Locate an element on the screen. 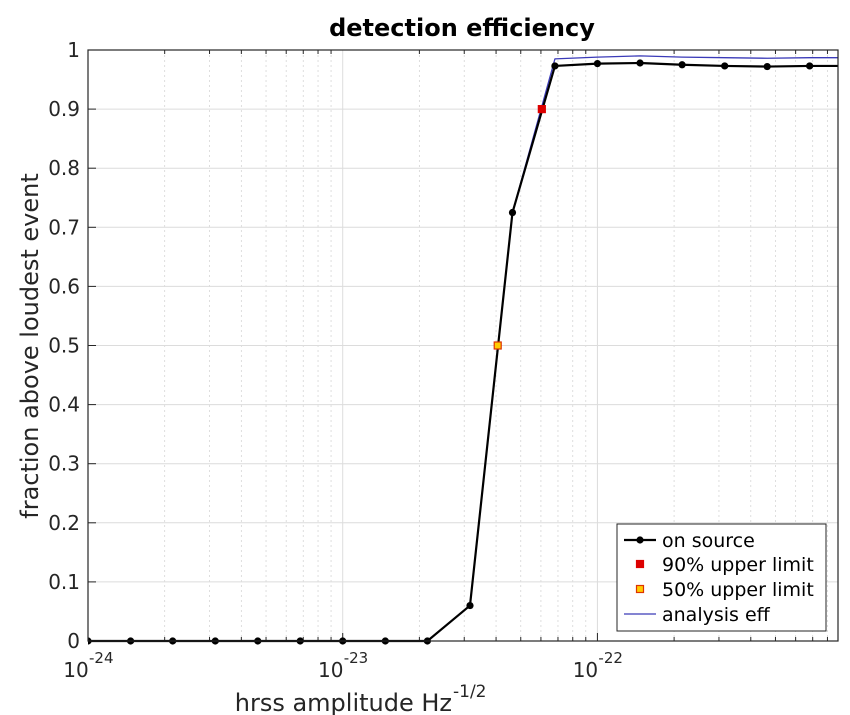  y-tick-label: 0.8 is located at coordinates (64, 168).